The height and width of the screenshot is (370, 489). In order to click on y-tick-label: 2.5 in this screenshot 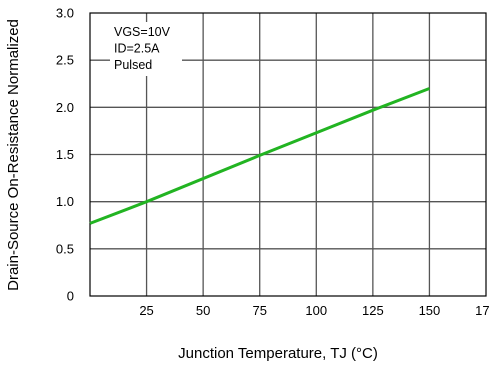, I will do `click(65, 60)`.